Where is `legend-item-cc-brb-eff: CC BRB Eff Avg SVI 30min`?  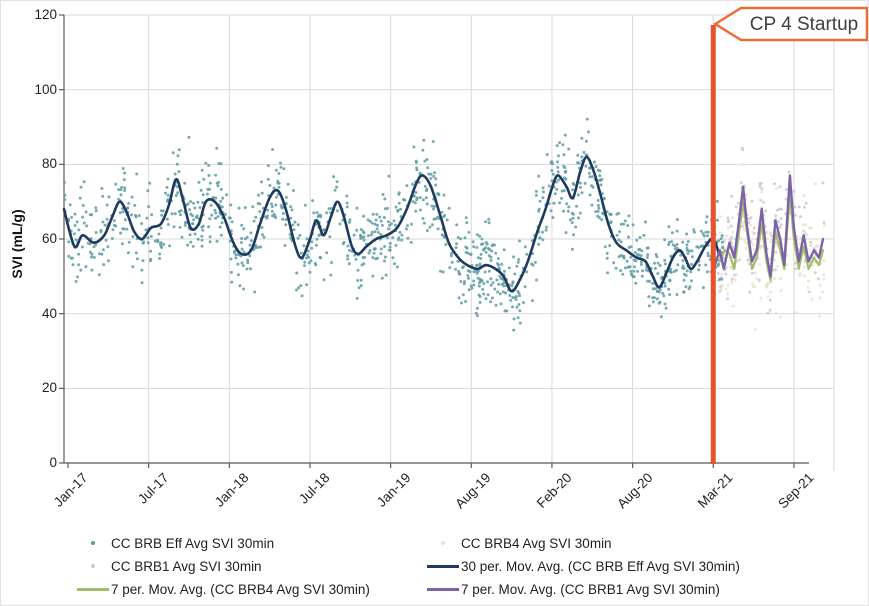 legend-item-cc-brb-eff: CC BRB Eff Avg SVI 30min is located at coordinates (252, 543).